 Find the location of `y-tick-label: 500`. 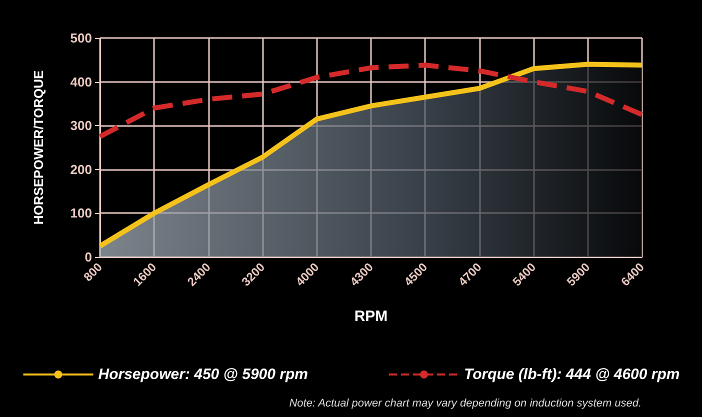

y-tick-label: 500 is located at coordinates (81, 38).